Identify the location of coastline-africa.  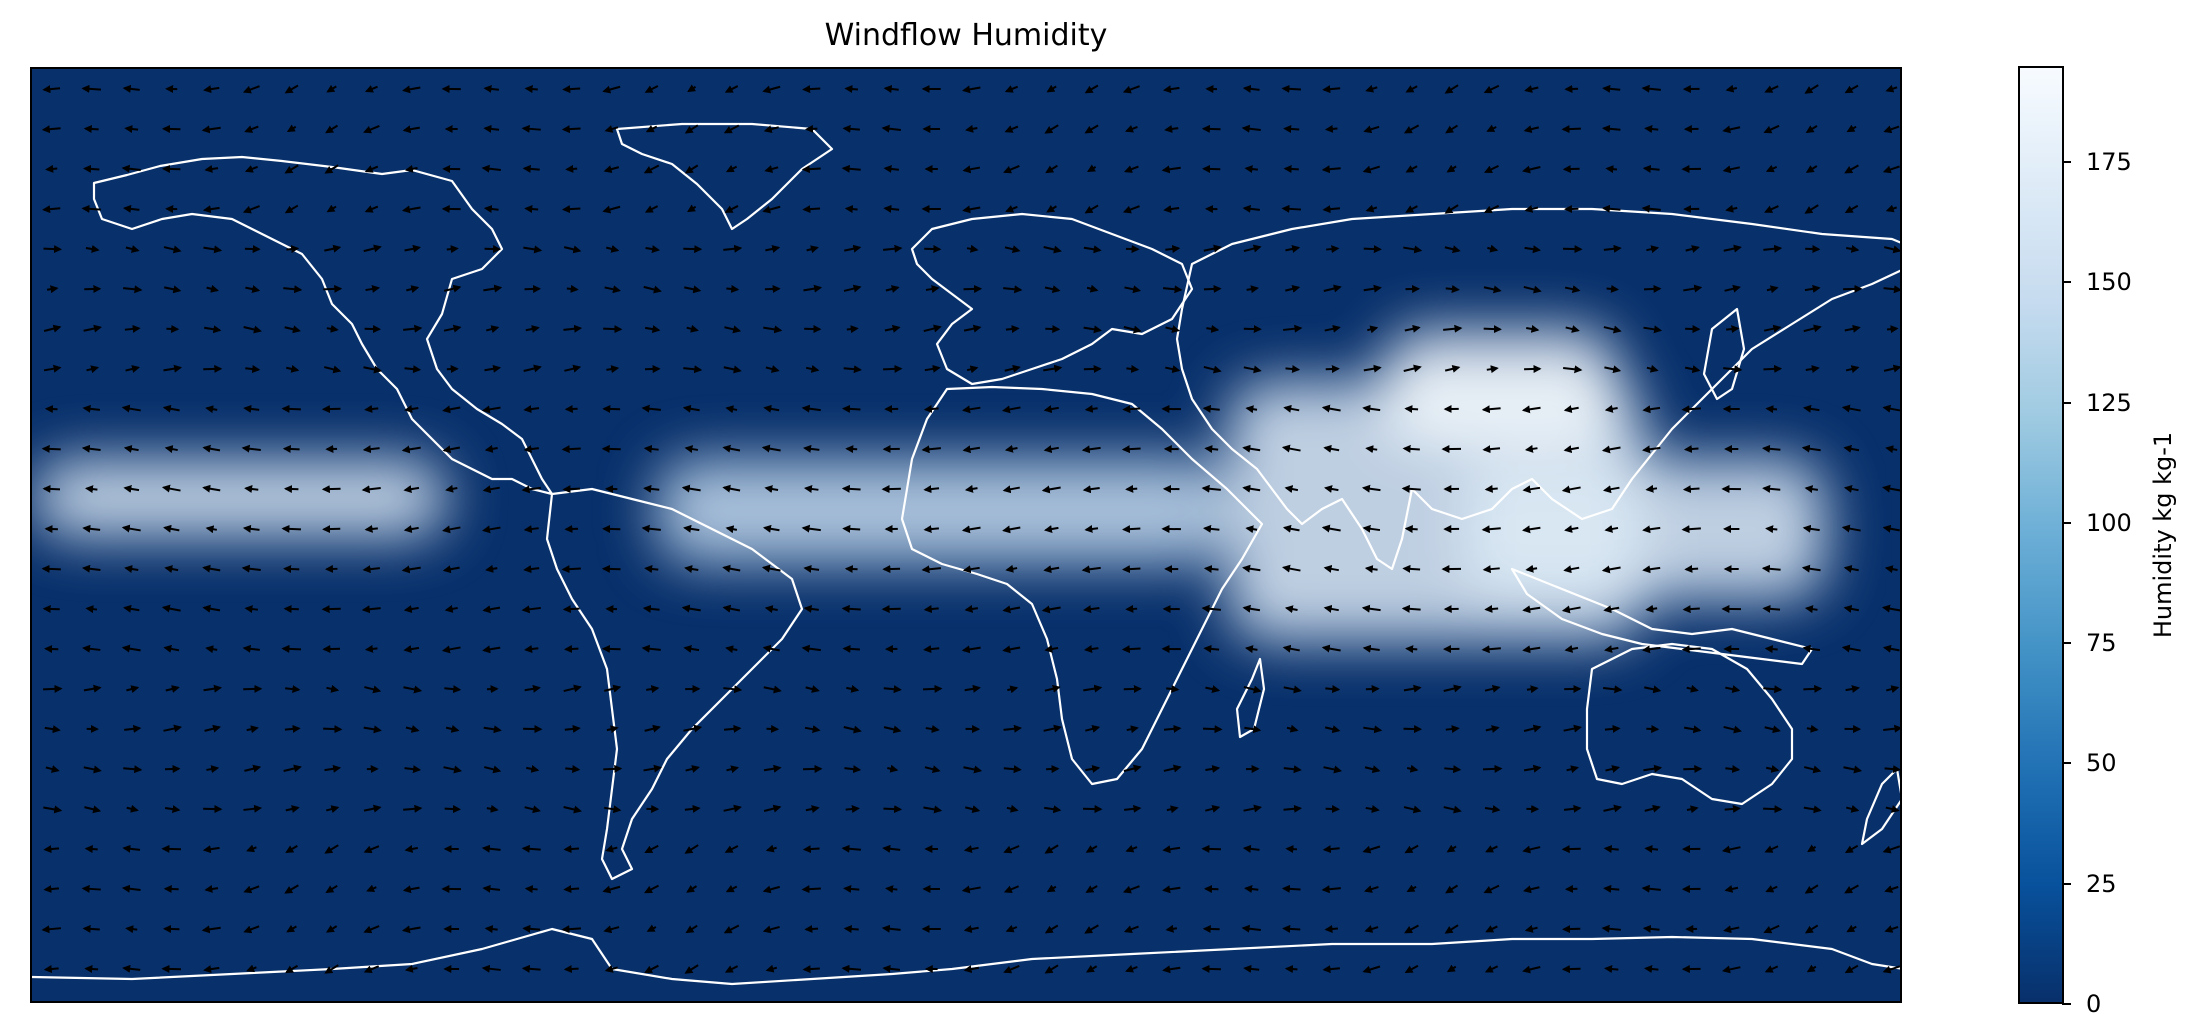
(1082, 585).